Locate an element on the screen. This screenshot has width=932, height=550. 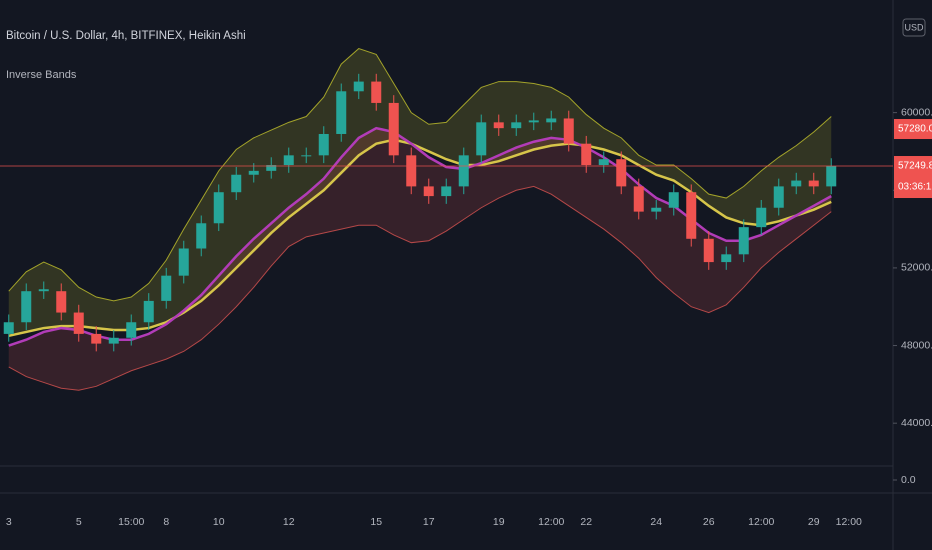
x-tick-label: 26 is located at coordinates (709, 522).